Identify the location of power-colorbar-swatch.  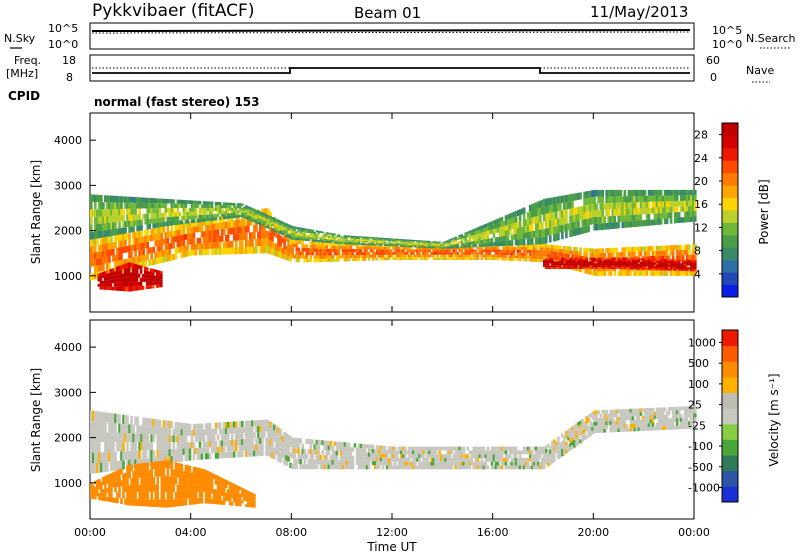
(730, 216).